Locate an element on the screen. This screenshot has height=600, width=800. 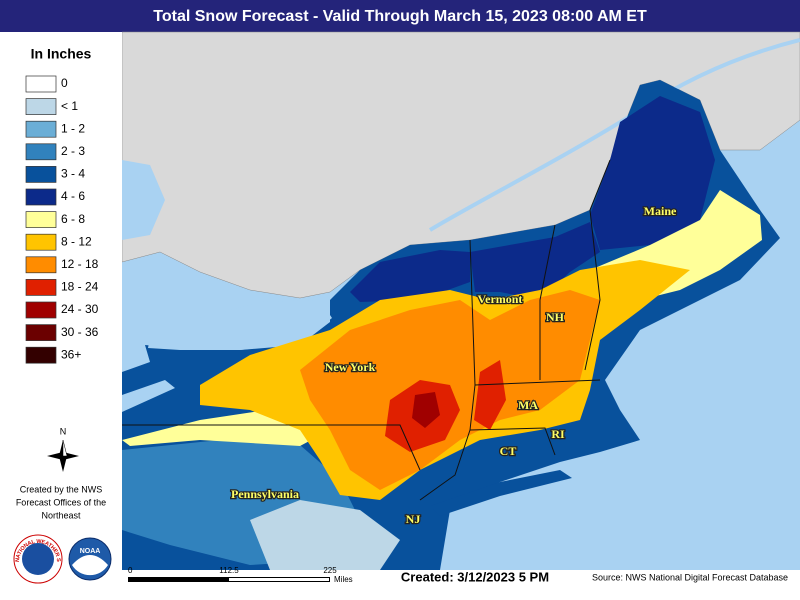
scale-label: 112.5 is located at coordinates (229, 570).